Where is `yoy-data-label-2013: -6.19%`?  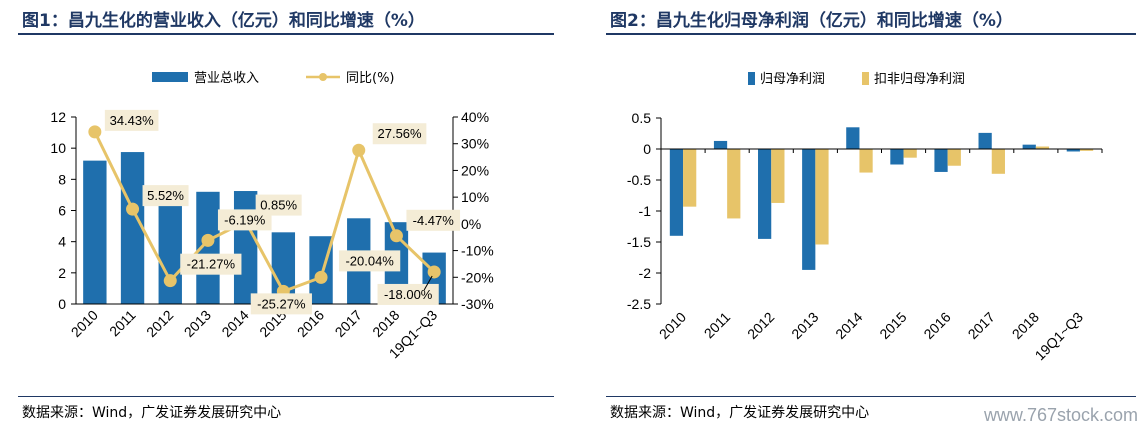 yoy-data-label-2013: -6.19% is located at coordinates (245, 219).